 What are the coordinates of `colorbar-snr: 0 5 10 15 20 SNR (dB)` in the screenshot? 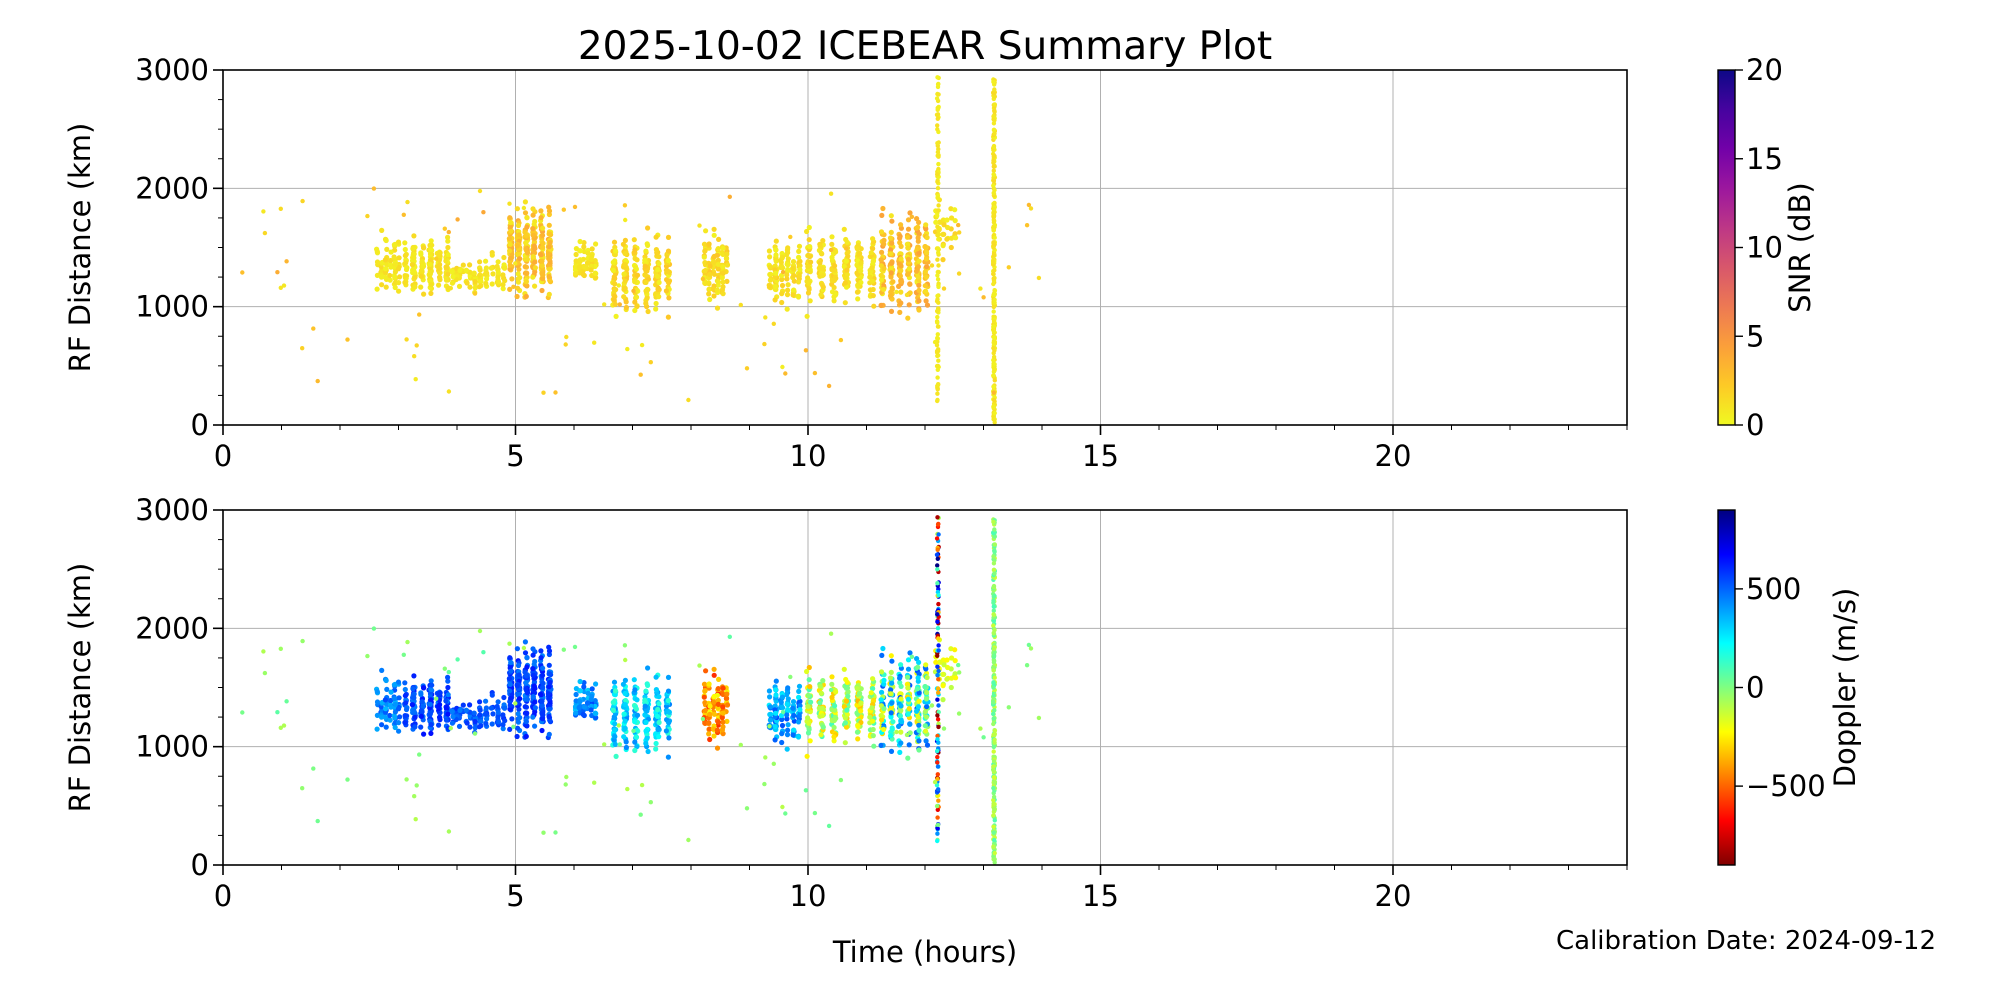 It's located at (1767, 247).